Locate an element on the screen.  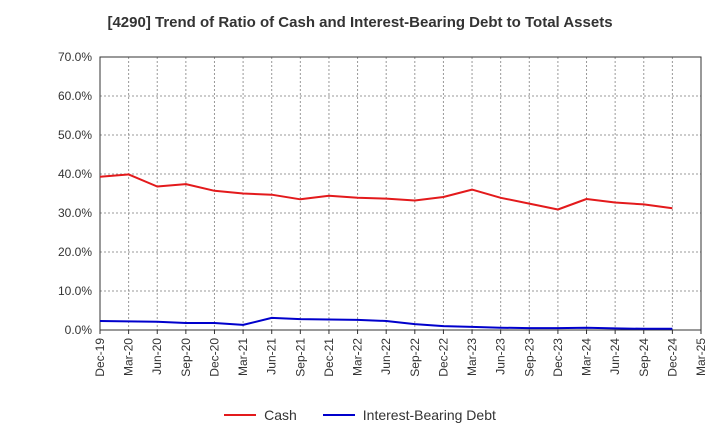
y-tick-label: 50.0% is located at coordinates (75, 135).